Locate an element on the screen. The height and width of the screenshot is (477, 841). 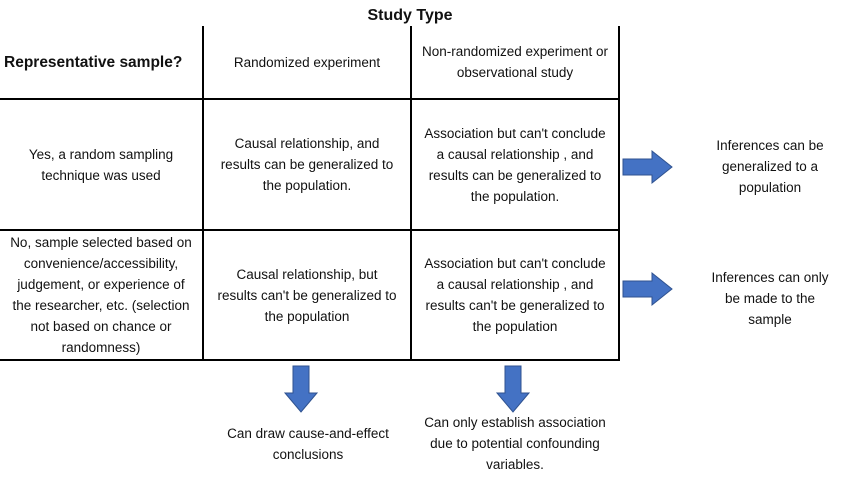
row1-randomized-line: results can be generalized to is located at coordinates (307, 164).